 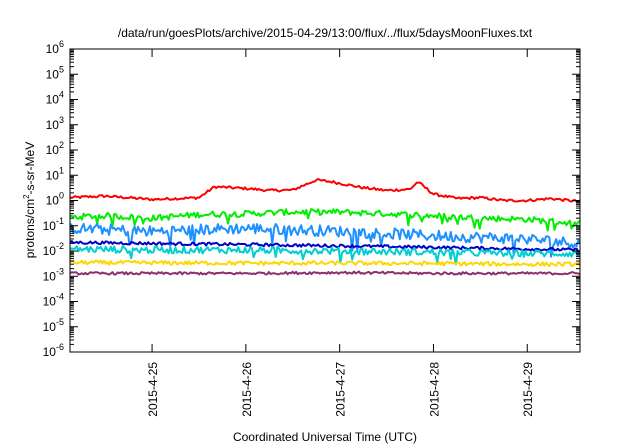 What do you see at coordinates (60, 221) in the screenshot?
I see `y-tick-label-exp: -1` at bounding box center [60, 221].